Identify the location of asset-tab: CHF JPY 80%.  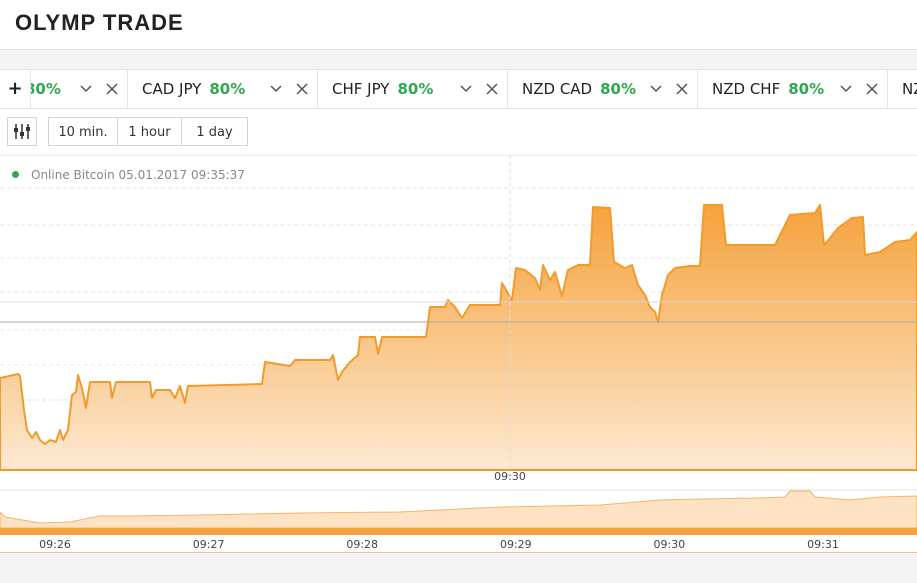
(413, 89).